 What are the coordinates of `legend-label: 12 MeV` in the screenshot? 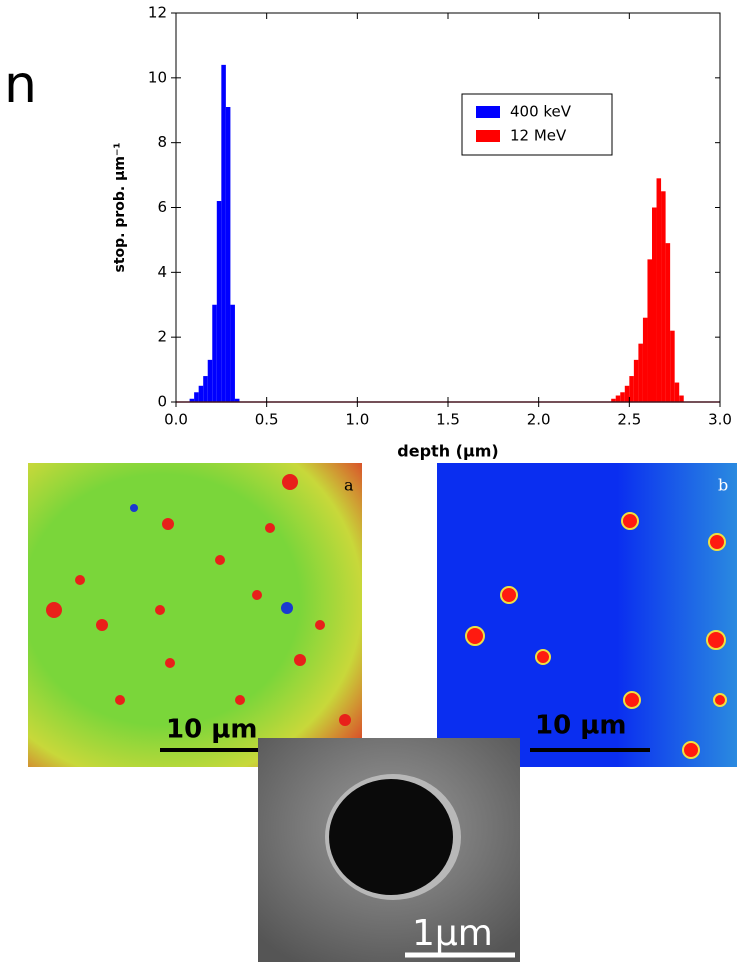 It's located at (538, 136).